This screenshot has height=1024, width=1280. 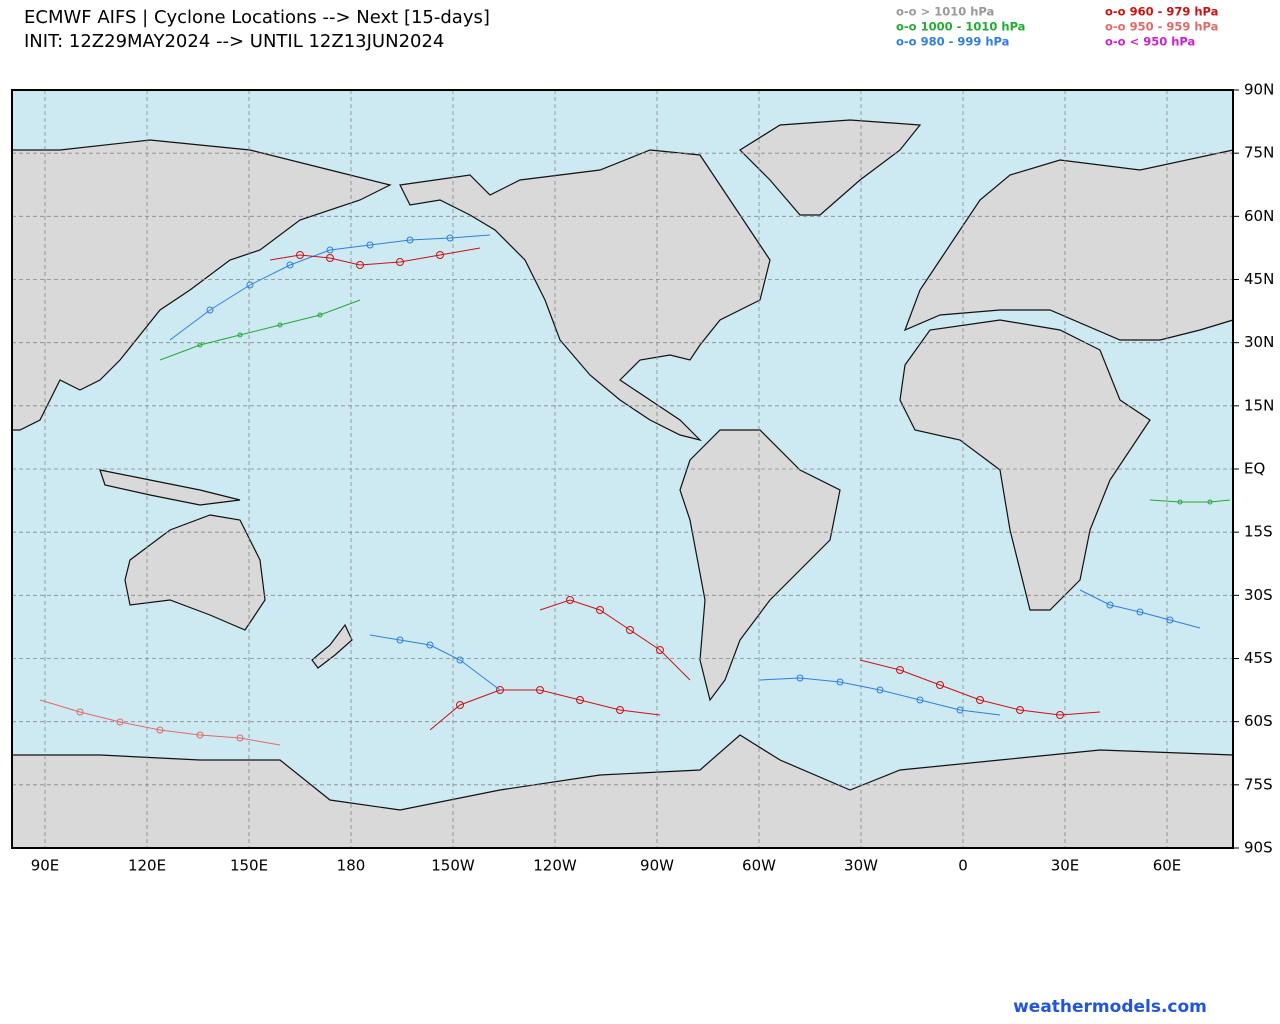 What do you see at coordinates (147, 866) in the screenshot?
I see `lon-label: 120E` at bounding box center [147, 866].